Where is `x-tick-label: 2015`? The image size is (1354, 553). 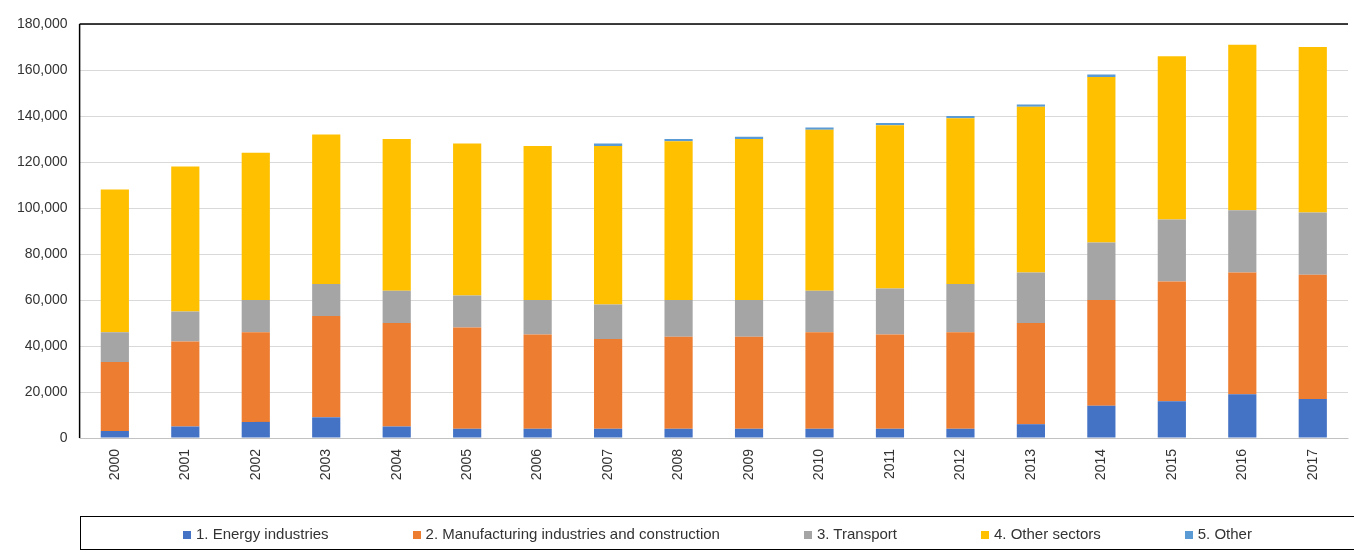
x-tick-label: 2015 is located at coordinates (1170, 464).